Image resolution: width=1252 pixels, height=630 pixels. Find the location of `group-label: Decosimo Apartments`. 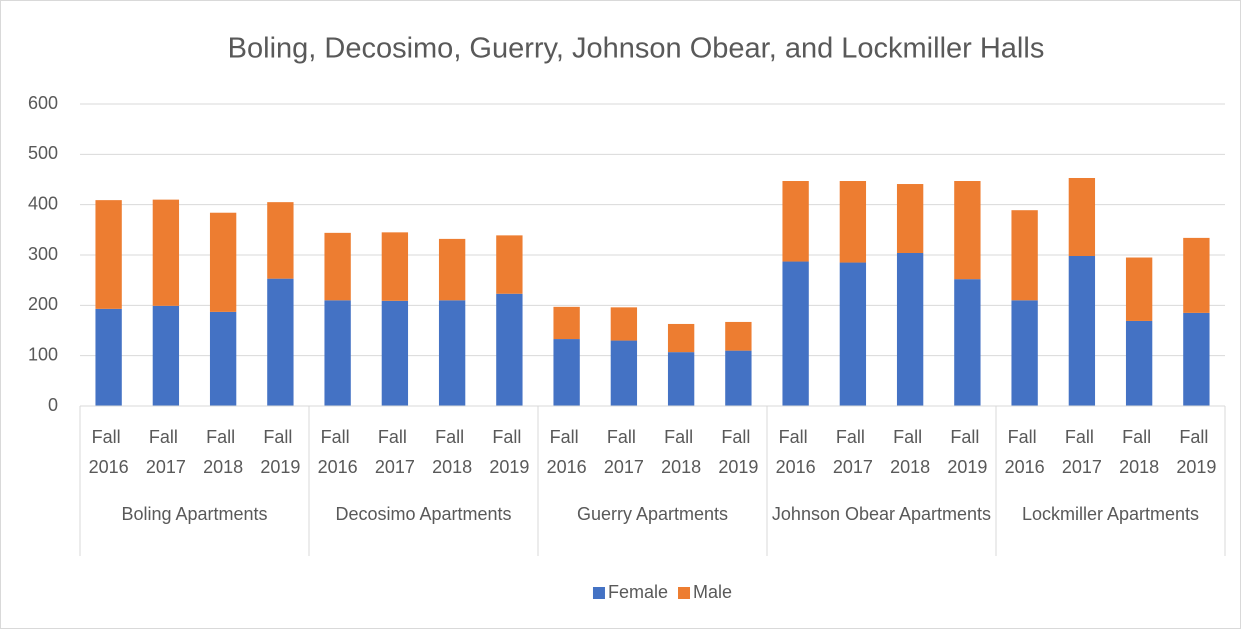

group-label: Decosimo Apartments is located at coordinates (423, 514).